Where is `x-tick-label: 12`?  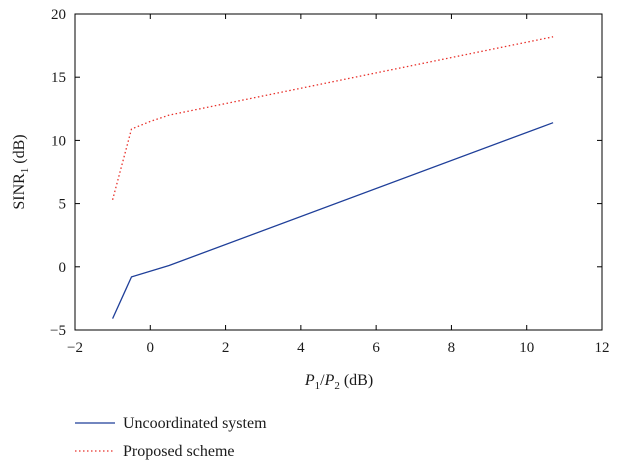 x-tick-label: 12 is located at coordinates (602, 348).